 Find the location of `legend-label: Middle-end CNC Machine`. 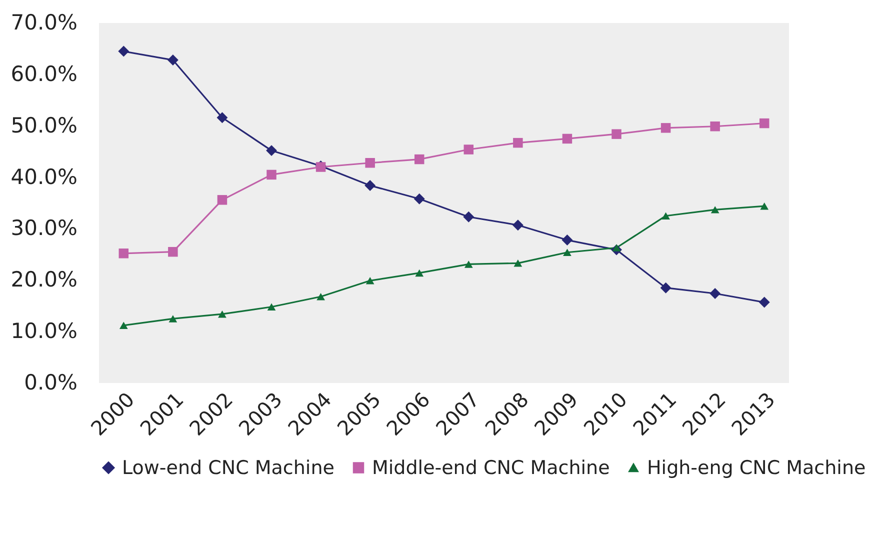

legend-label: Middle-end CNC Machine is located at coordinates (491, 467).